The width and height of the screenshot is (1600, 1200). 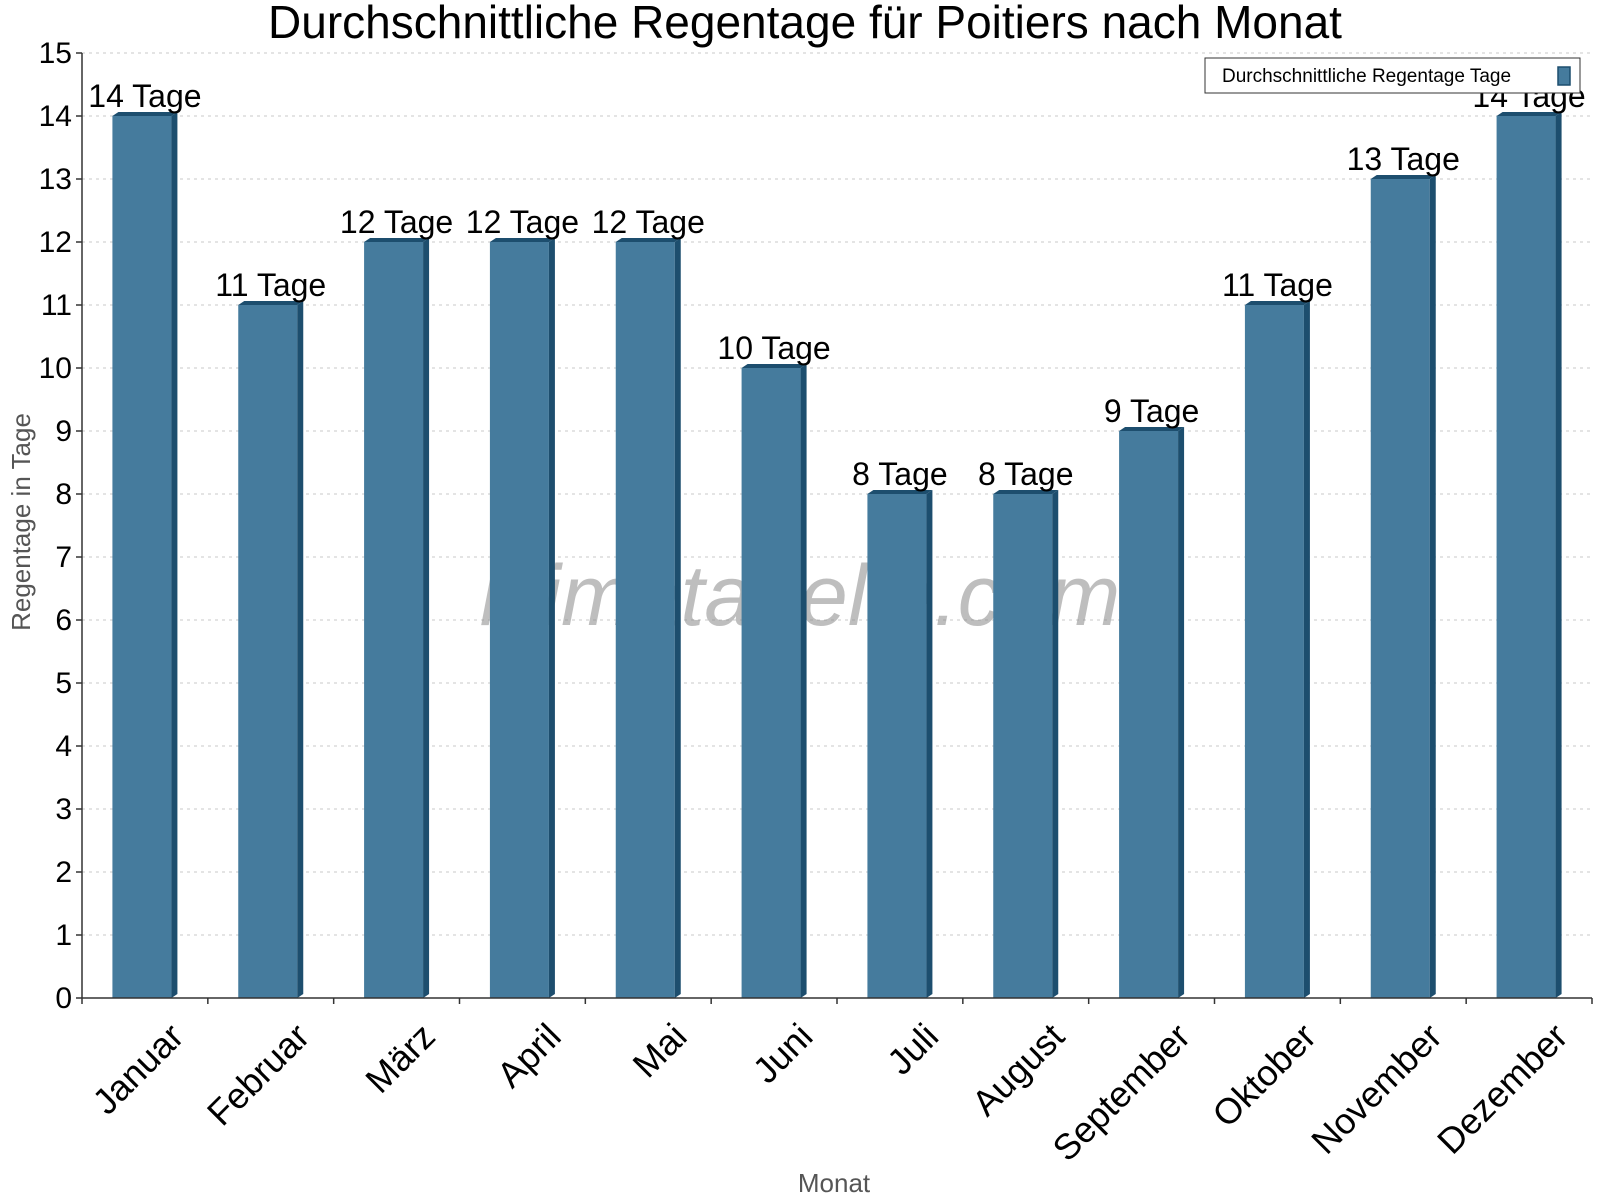 I want to click on x-tick-label: August, so click(x=1018, y=1069).